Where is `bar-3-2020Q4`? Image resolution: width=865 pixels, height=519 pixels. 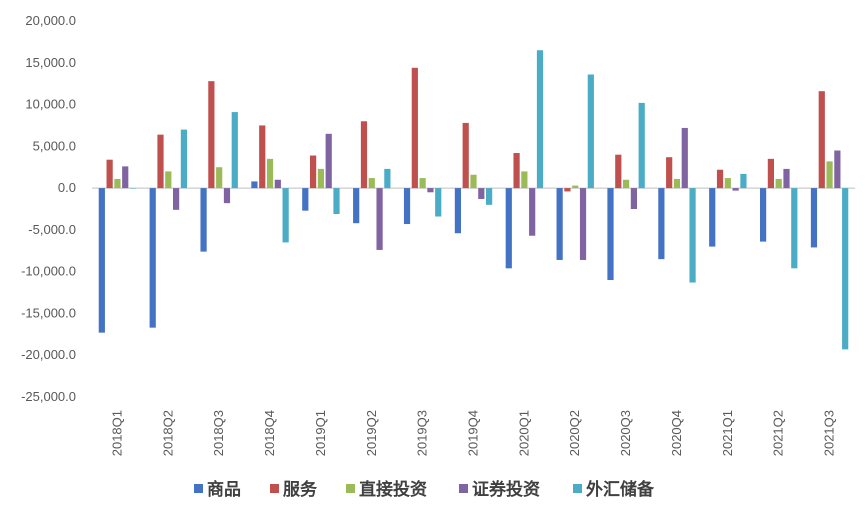 bar-3-2020Q4 is located at coordinates (677, 183).